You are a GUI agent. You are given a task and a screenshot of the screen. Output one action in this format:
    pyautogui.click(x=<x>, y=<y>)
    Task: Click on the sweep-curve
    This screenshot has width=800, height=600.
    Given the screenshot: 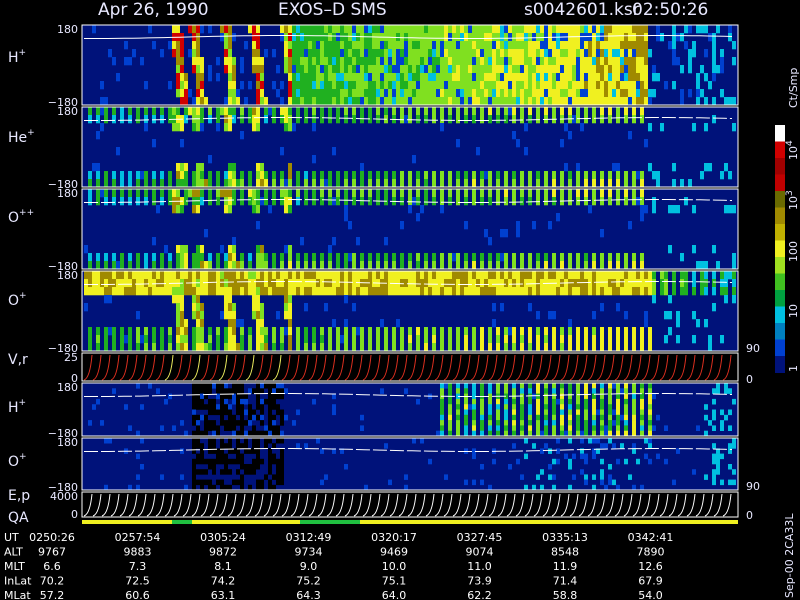 What is the action you would take?
    pyautogui.click(x=538, y=367)
    